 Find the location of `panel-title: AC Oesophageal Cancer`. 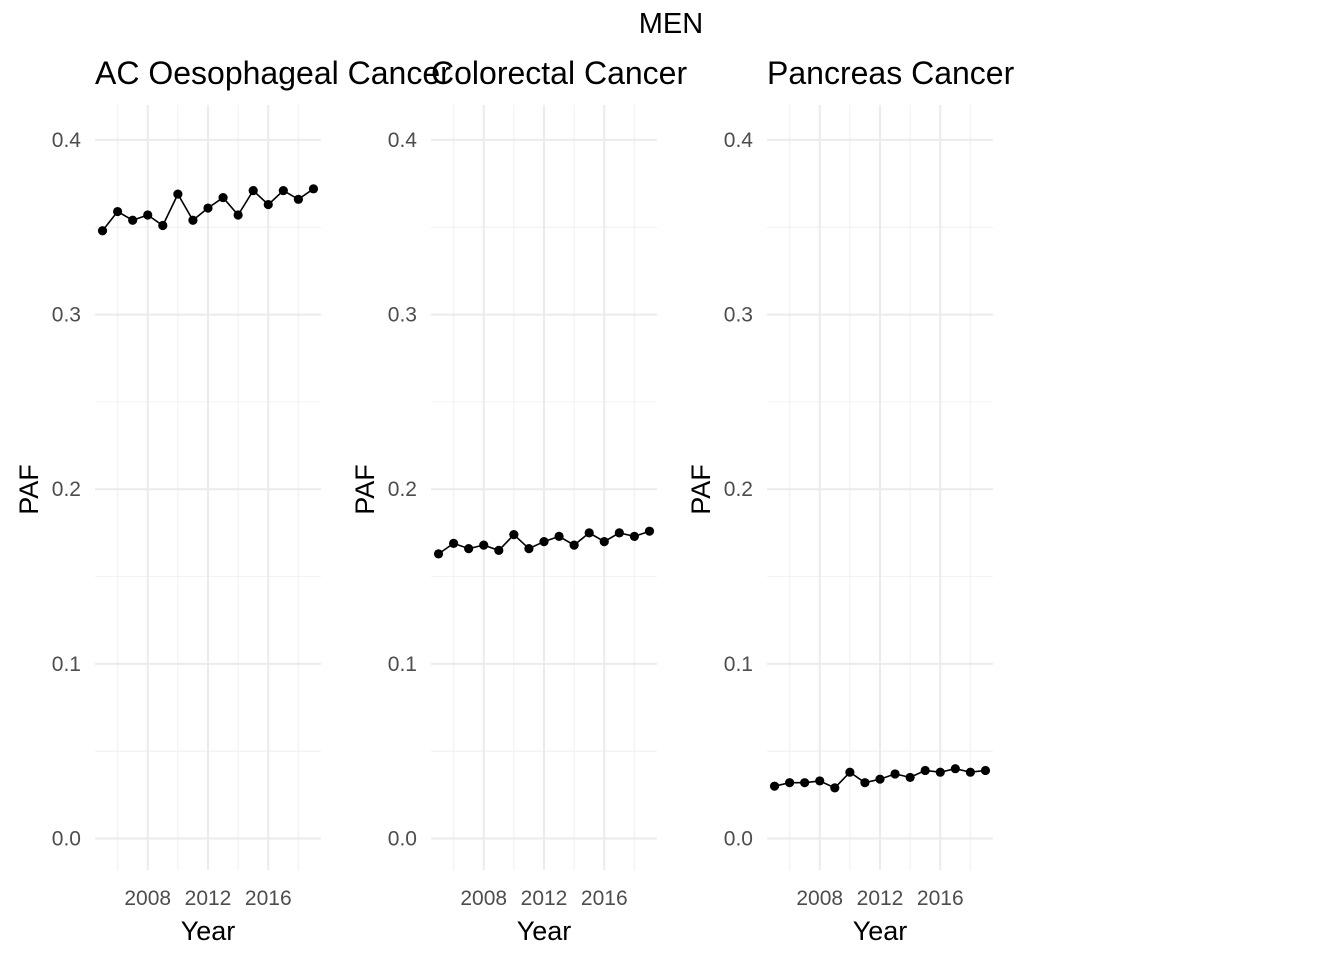

panel-title: AC Oesophageal Cancer is located at coordinates (273, 73).